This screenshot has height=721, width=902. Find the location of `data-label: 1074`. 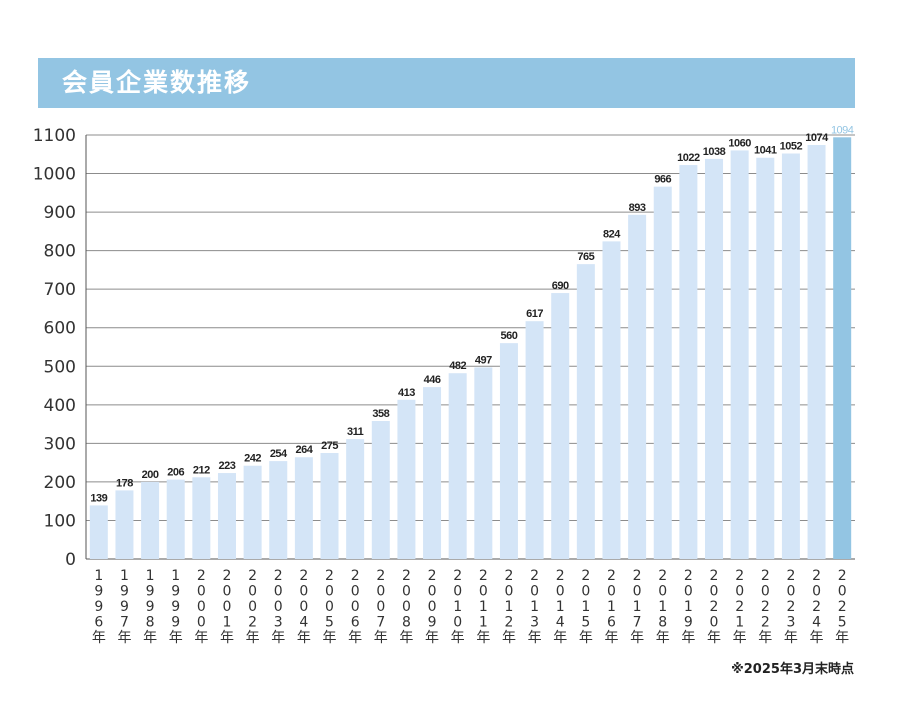

data-label: 1074 is located at coordinates (817, 138).